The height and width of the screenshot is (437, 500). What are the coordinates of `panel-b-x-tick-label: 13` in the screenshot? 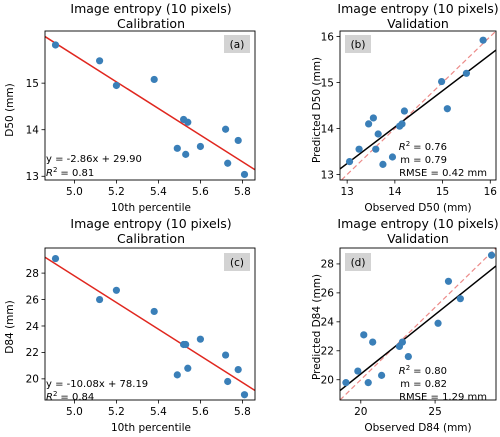 It's located at (346, 192).